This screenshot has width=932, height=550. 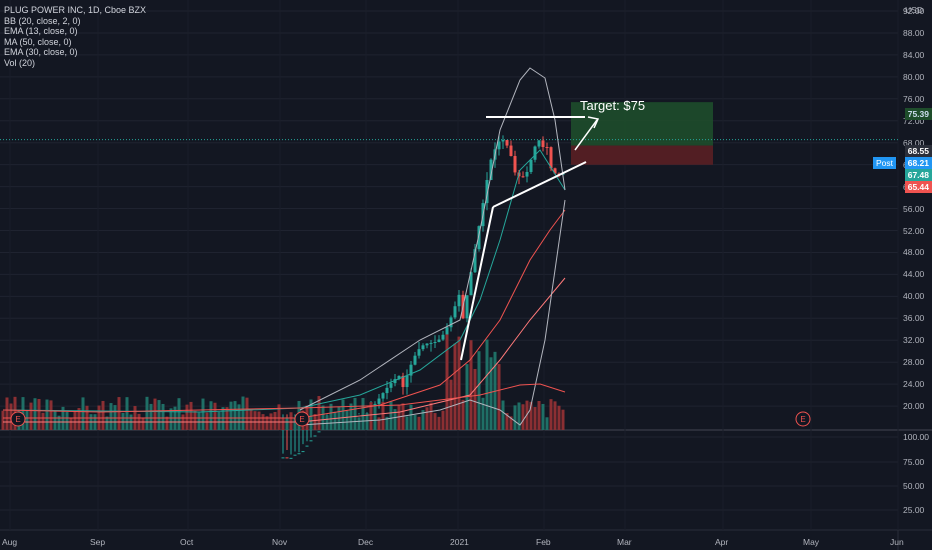 I want to click on indicator-volume: Vol (20), so click(x=20, y=62).